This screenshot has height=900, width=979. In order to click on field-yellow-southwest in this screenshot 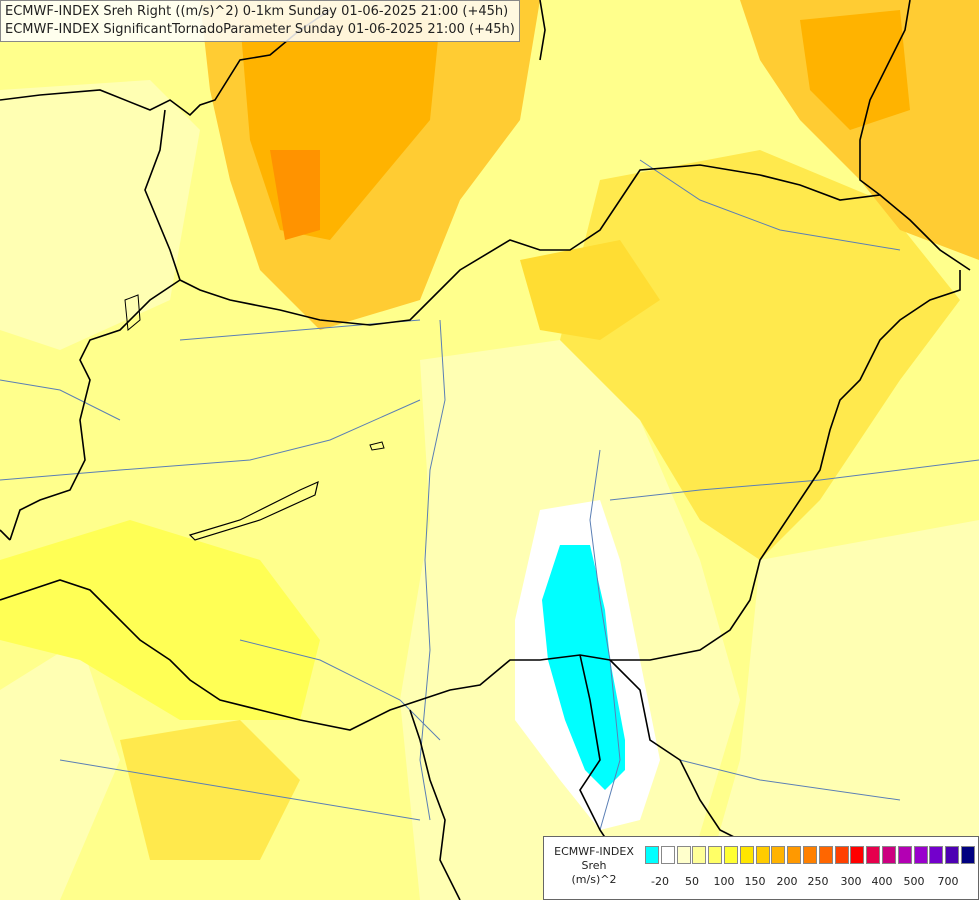, I will do `click(210, 790)`.